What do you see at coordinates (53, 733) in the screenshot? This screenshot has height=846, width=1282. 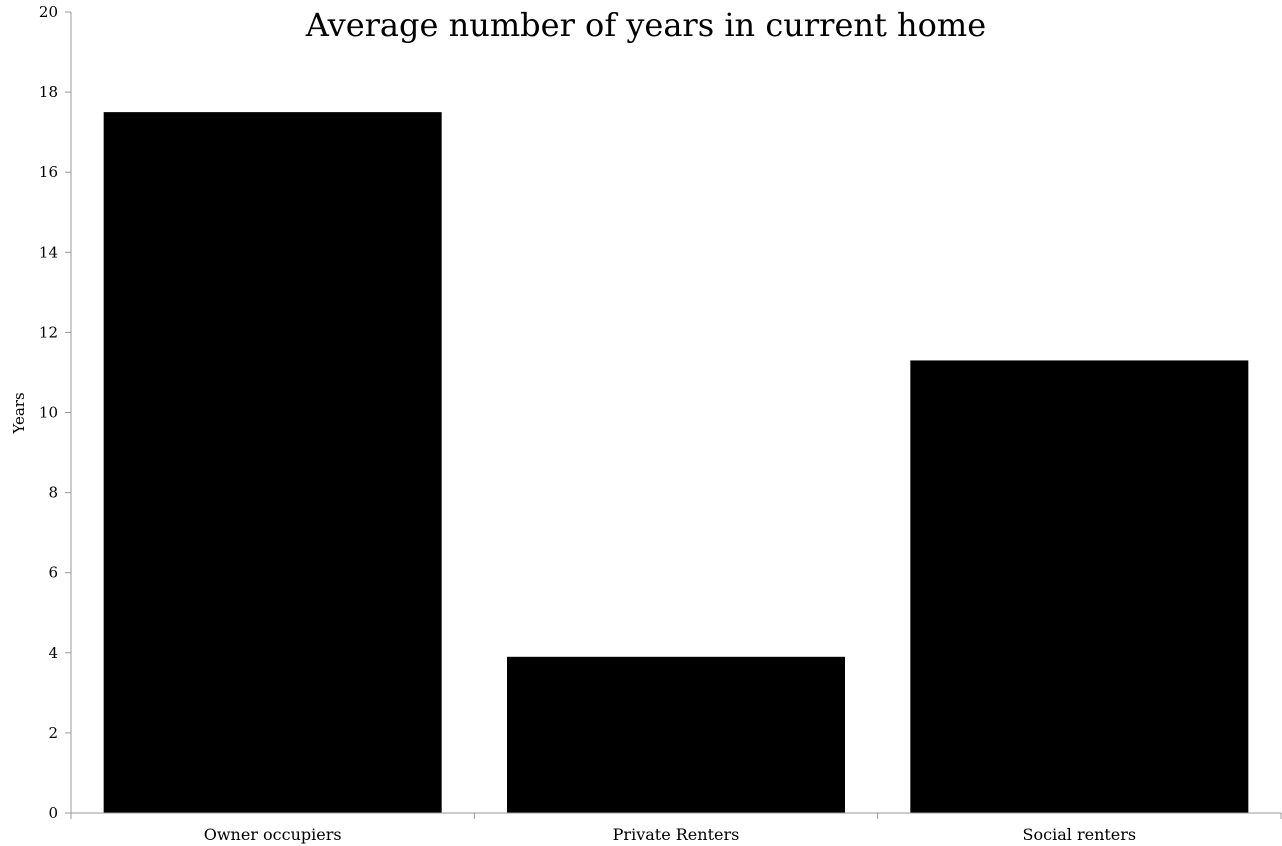 I see `y-tick-label-2: 2` at bounding box center [53, 733].